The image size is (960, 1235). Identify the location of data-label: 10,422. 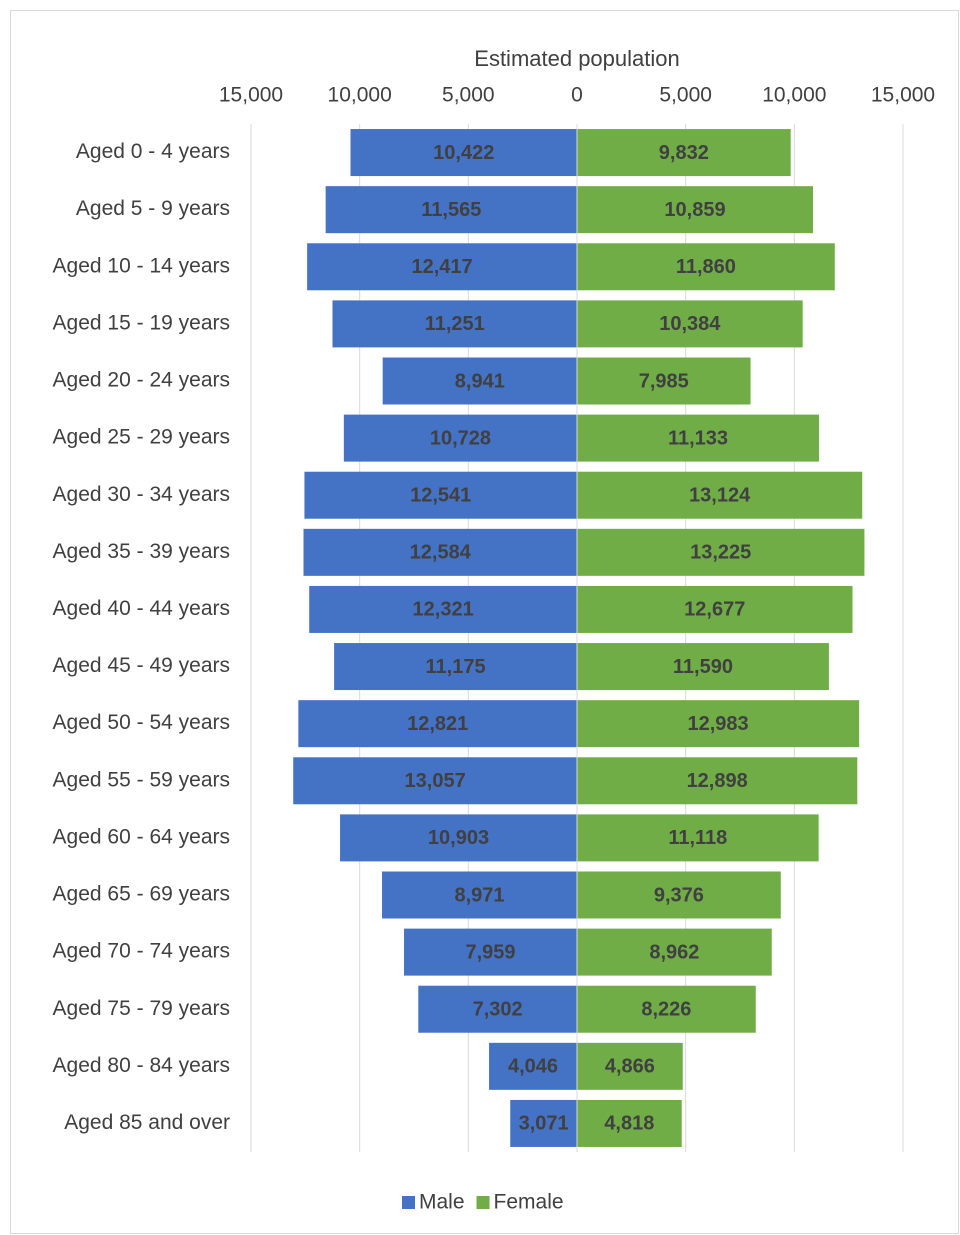
(463, 153).